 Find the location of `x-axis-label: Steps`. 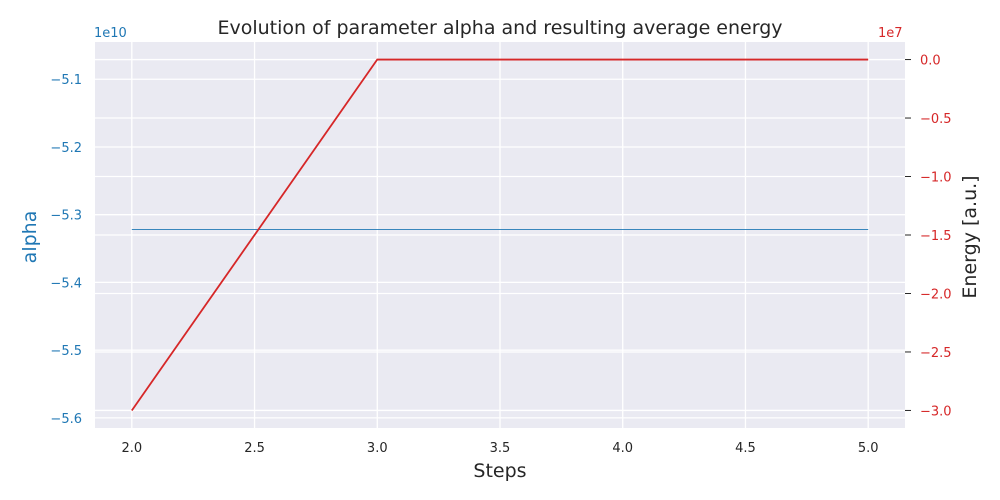

x-axis-label: Steps is located at coordinates (499, 471).